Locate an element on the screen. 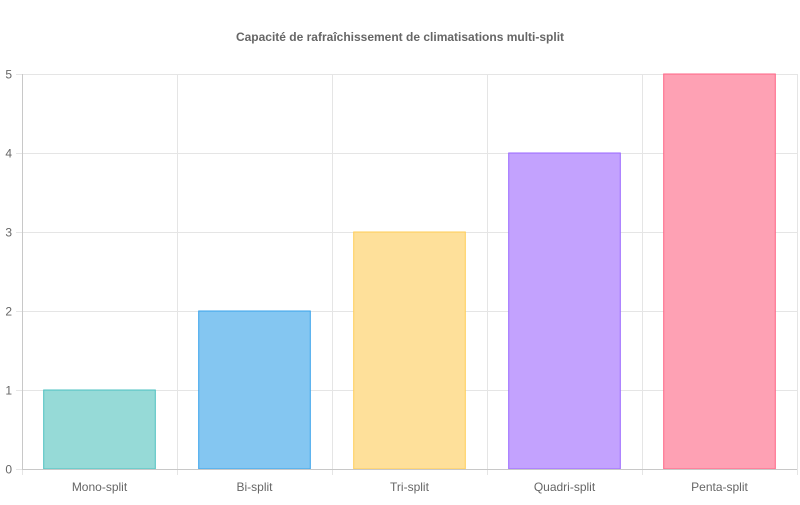  bar-bi-split is located at coordinates (254, 390).